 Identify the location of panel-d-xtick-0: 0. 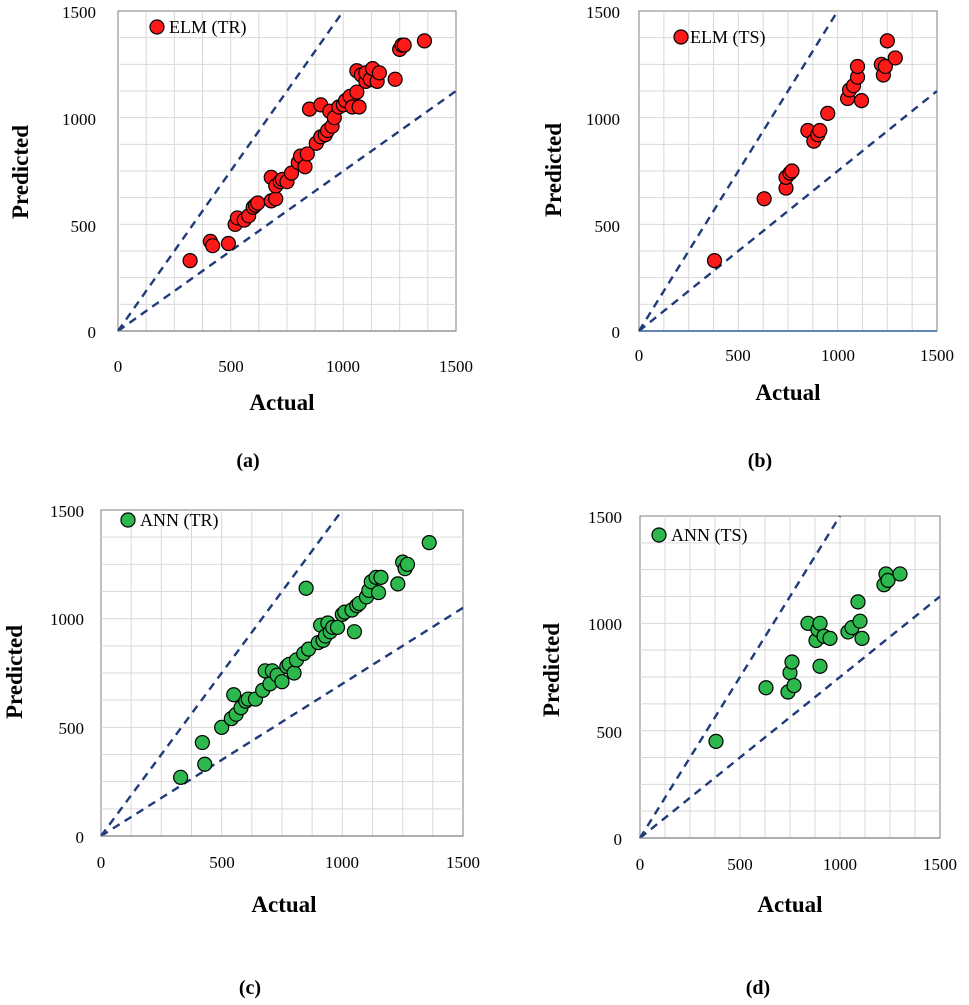
(640, 864).